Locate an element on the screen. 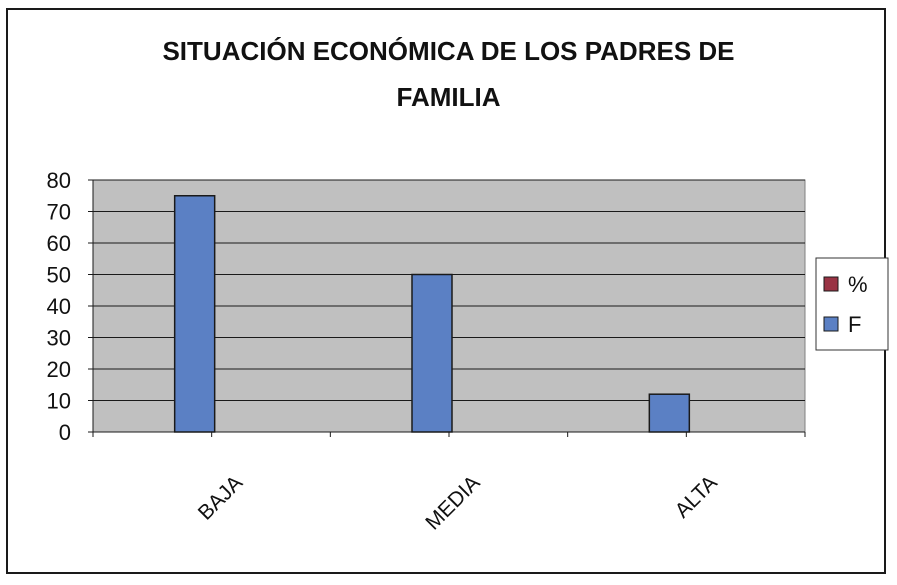 The width and height of the screenshot is (897, 585). x-category-label: ALTA is located at coordinates (696, 496).